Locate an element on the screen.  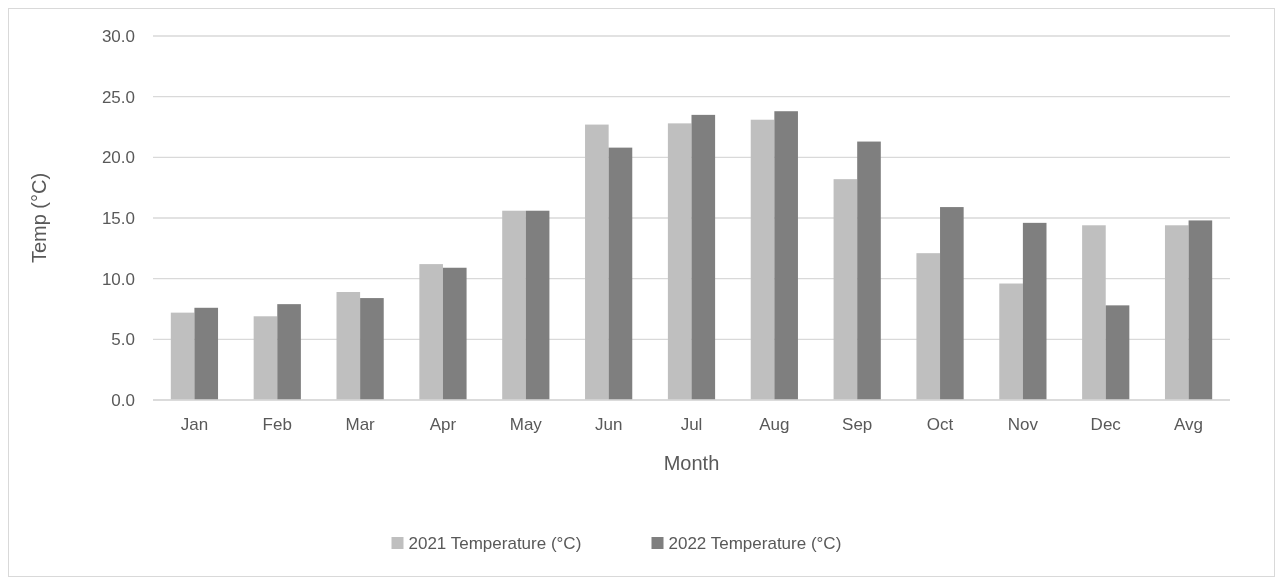
y-tick-label: 20.0 is located at coordinates (118, 158).